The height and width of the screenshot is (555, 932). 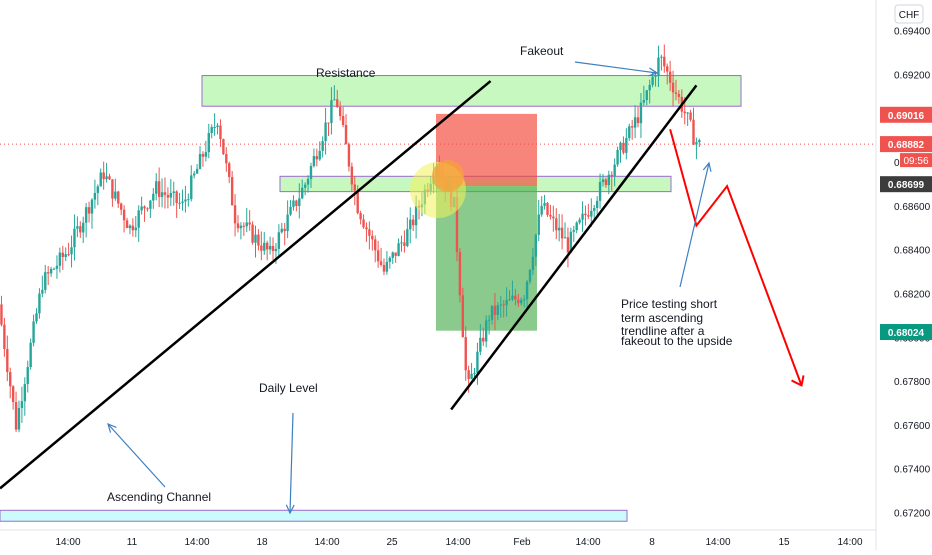 What do you see at coordinates (392, 542) in the screenshot?
I see `x-tick-label: 25` at bounding box center [392, 542].